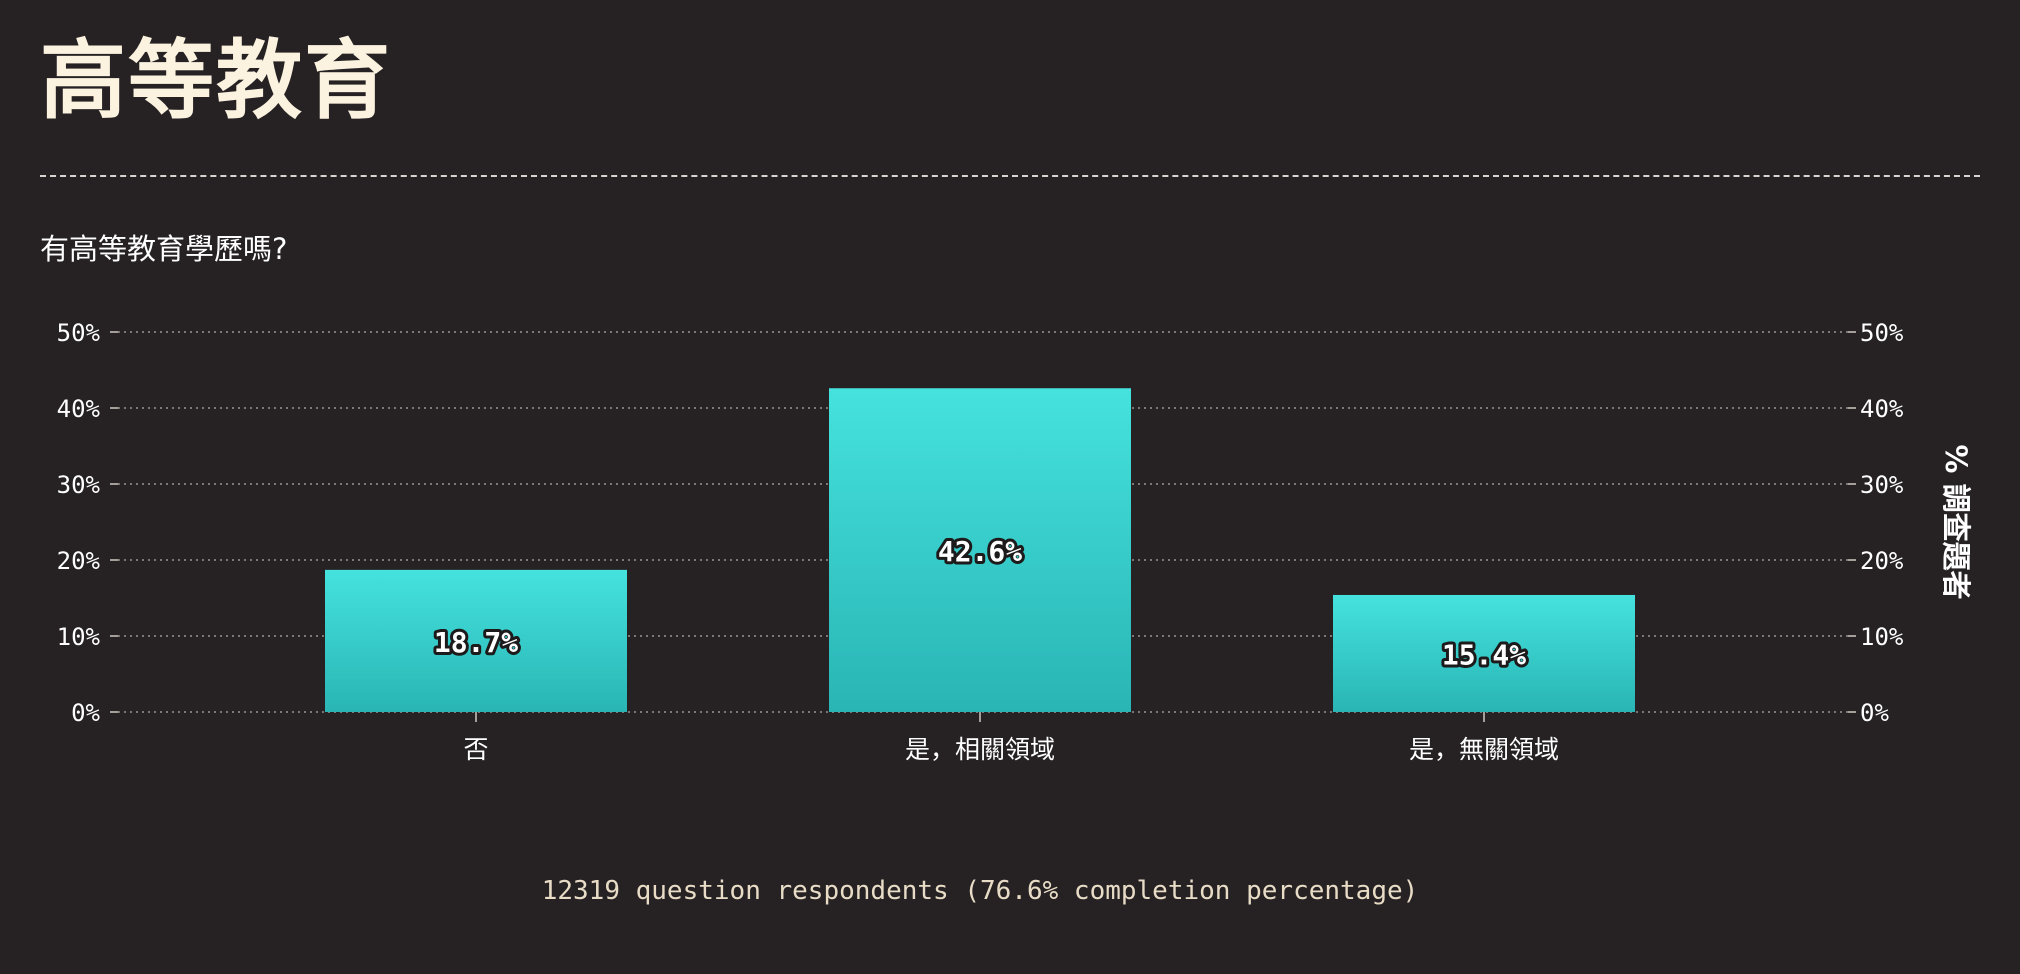 The image size is (2020, 974). I want to click on page-title: 高等教育, so click(216, 81).